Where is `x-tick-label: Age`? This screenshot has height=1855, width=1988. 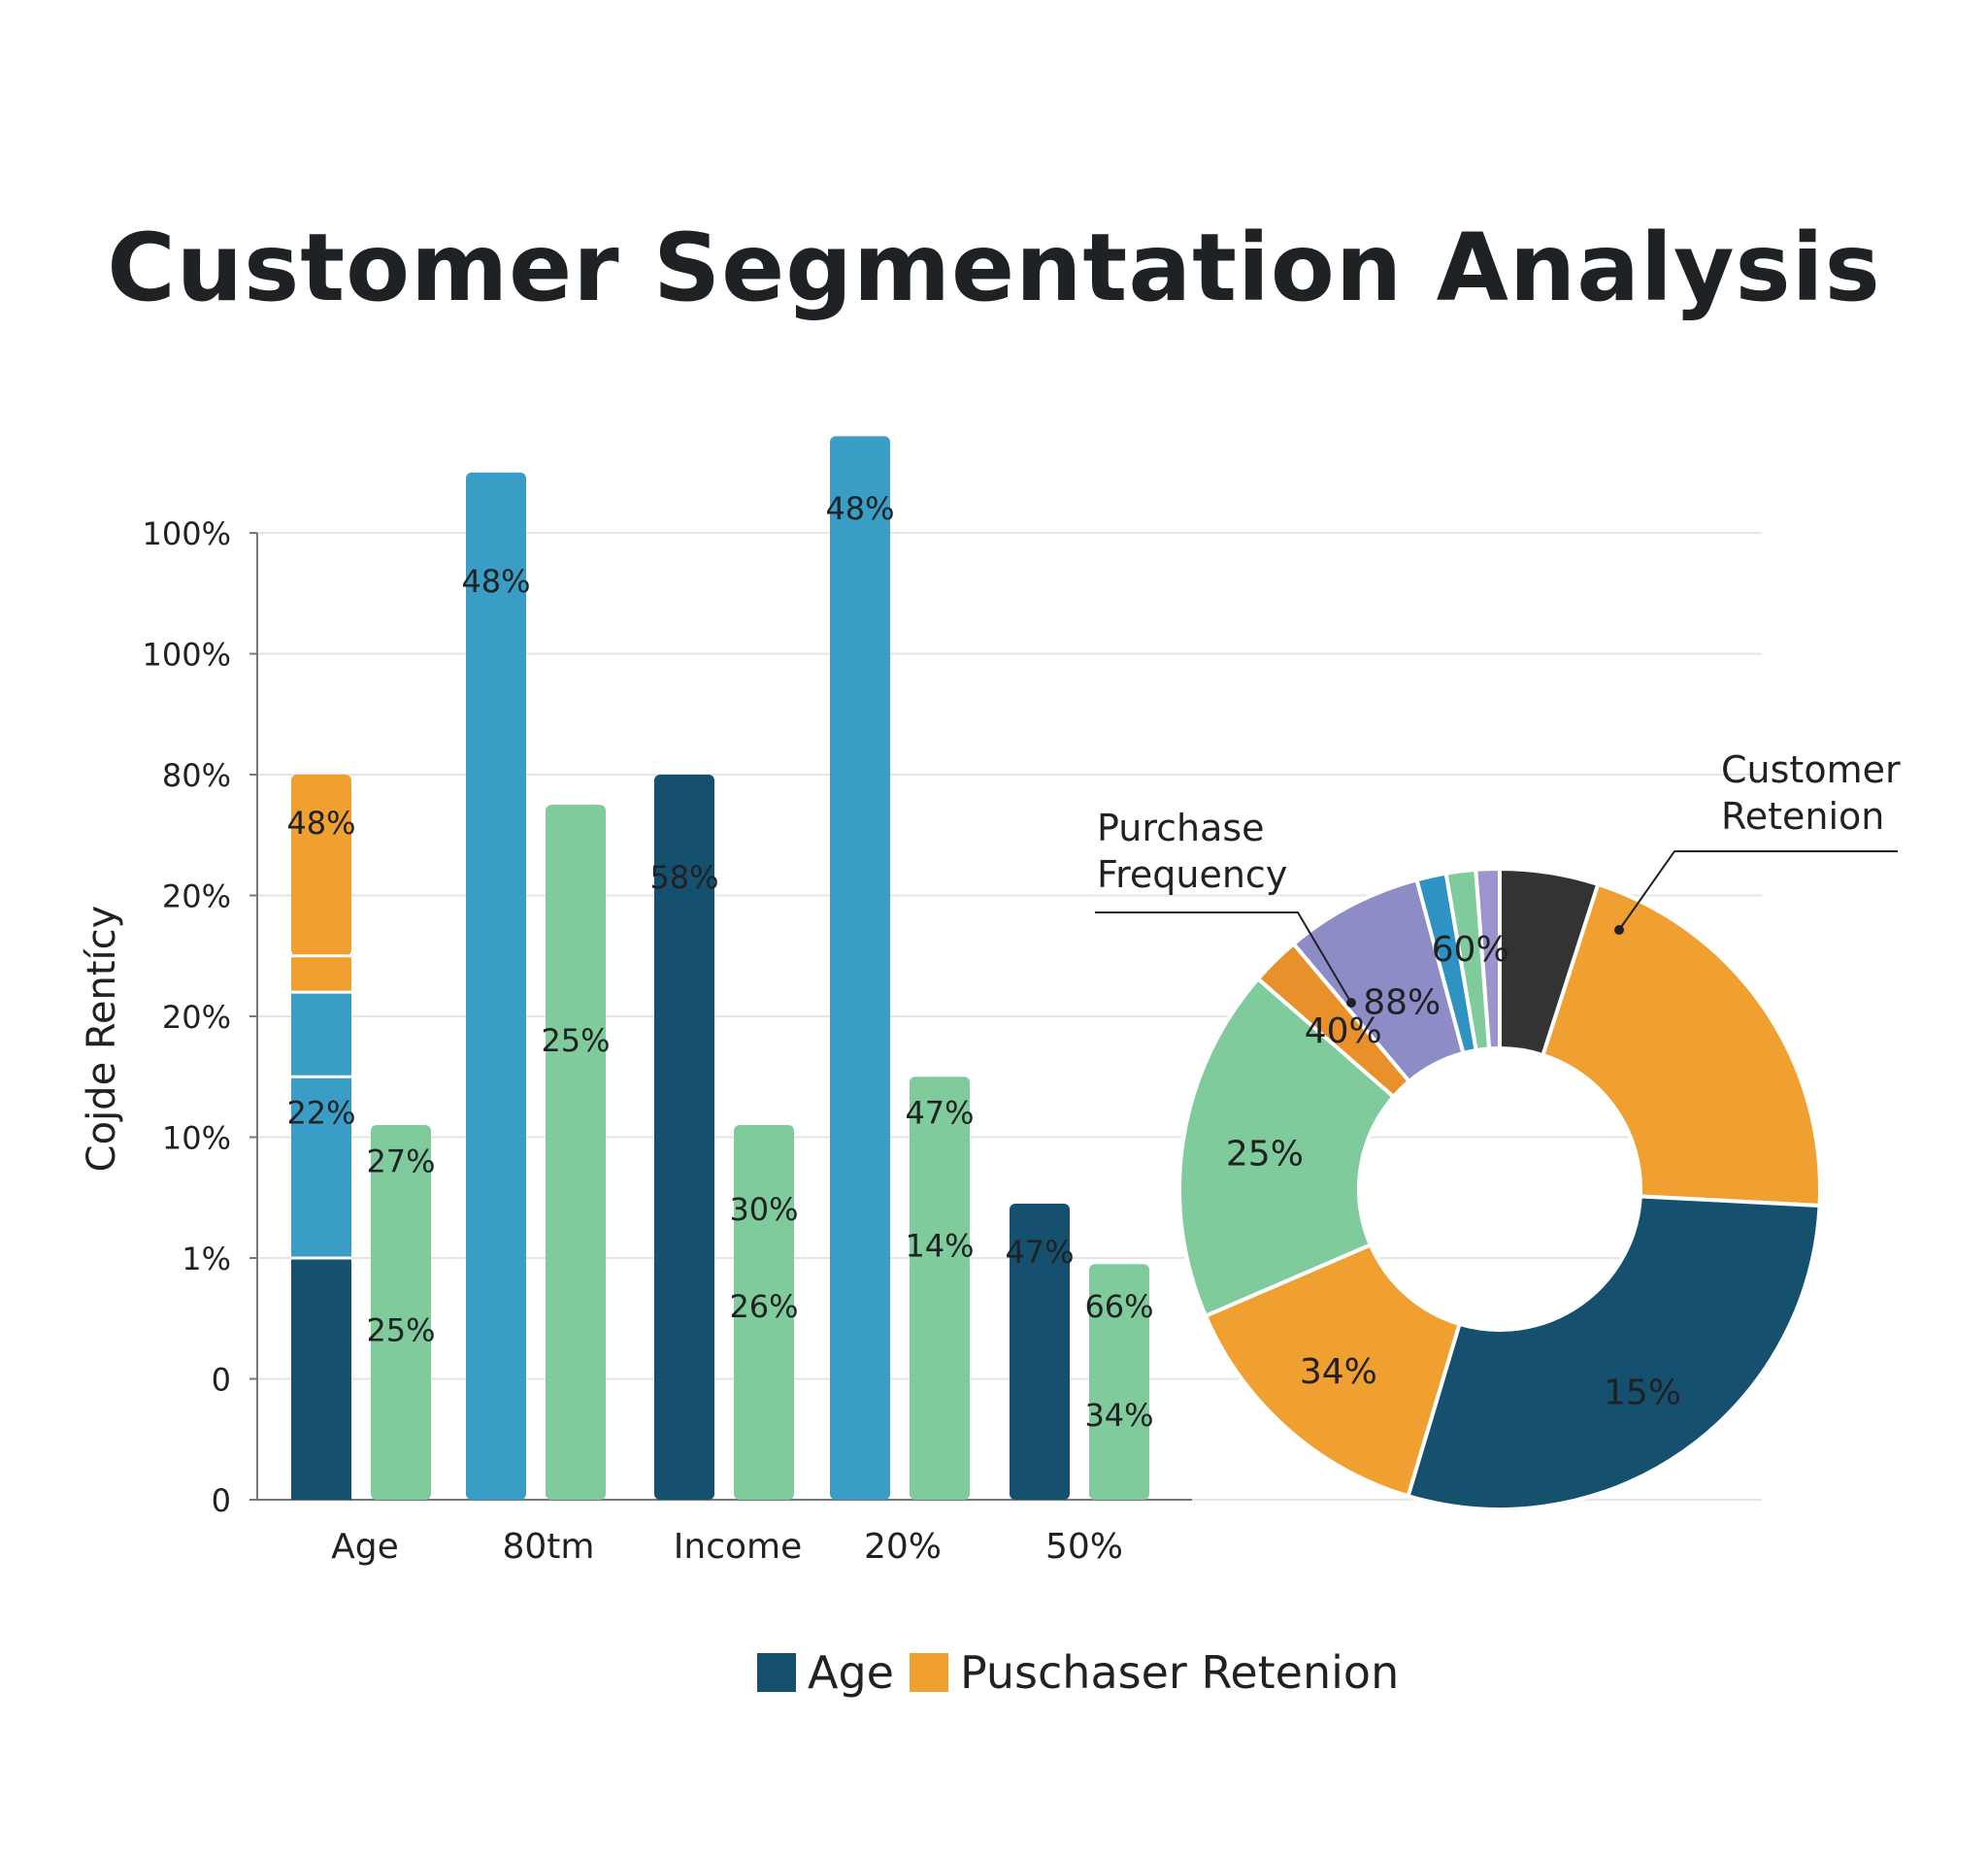
x-tick-label: Age is located at coordinates (365, 1547).